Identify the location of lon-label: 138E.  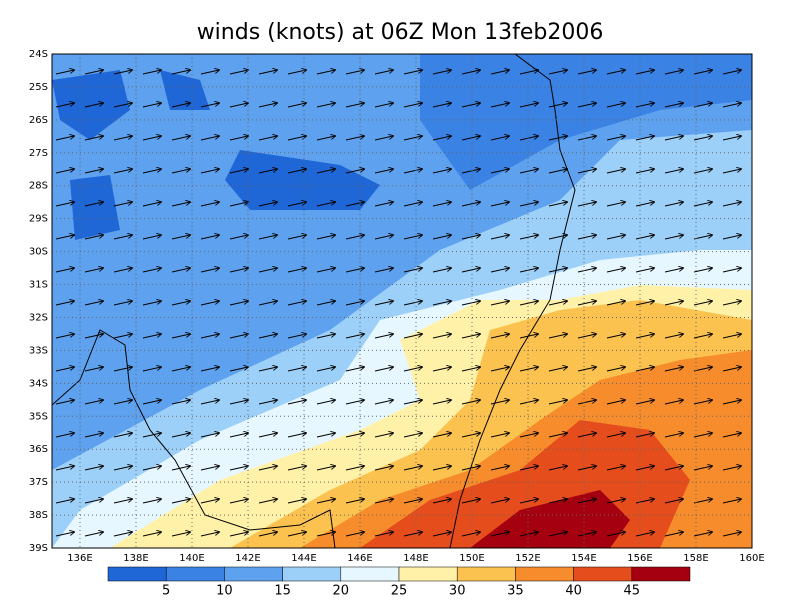
(135, 558).